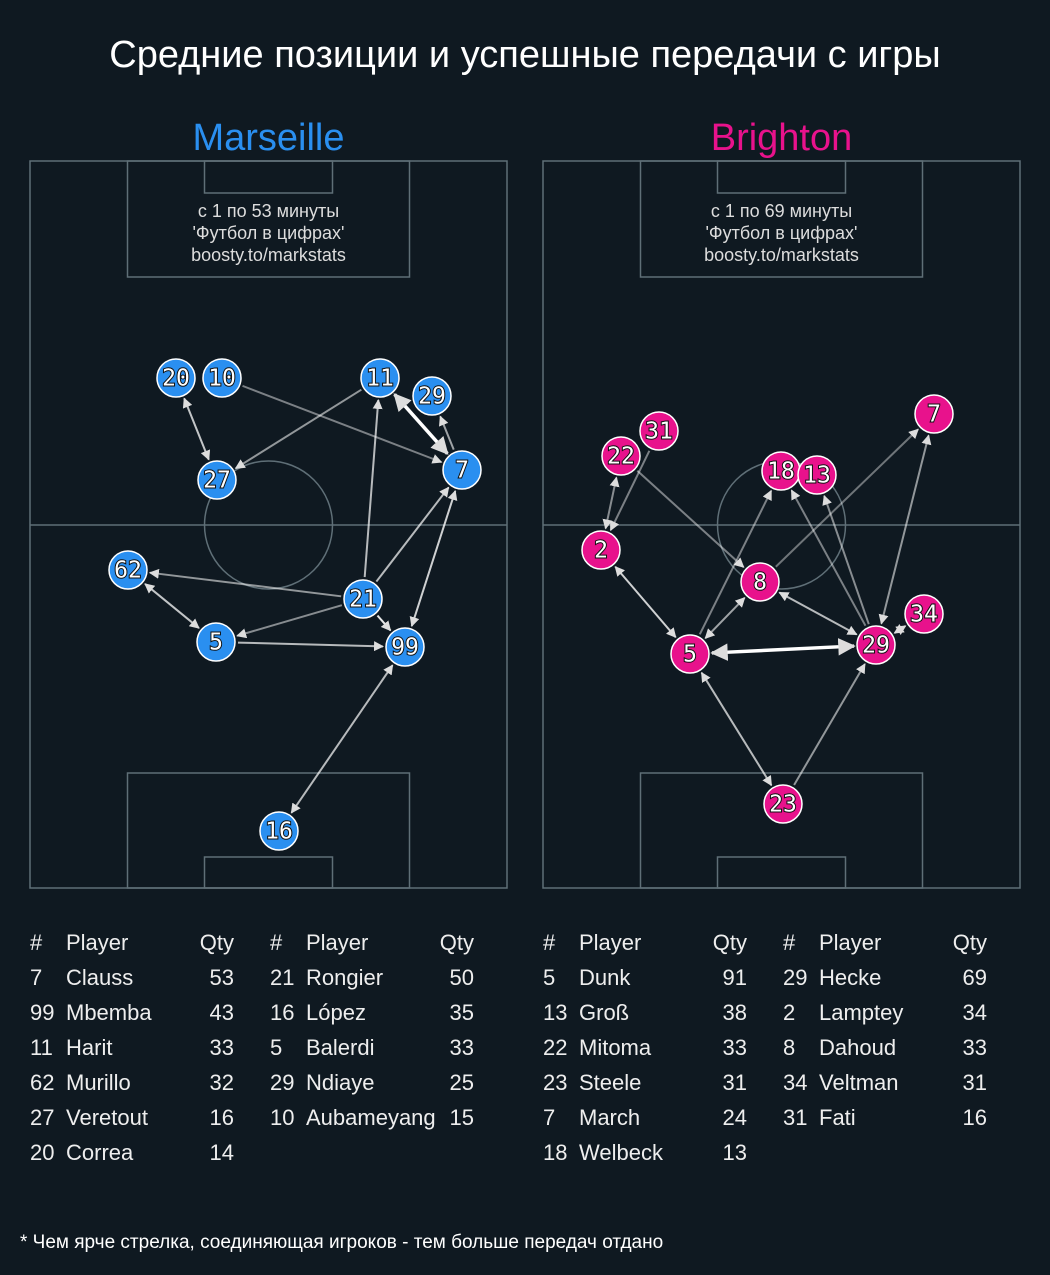 Image resolution: width=1050 pixels, height=1275 pixels. I want to click on player-number: 99, so click(405, 648).